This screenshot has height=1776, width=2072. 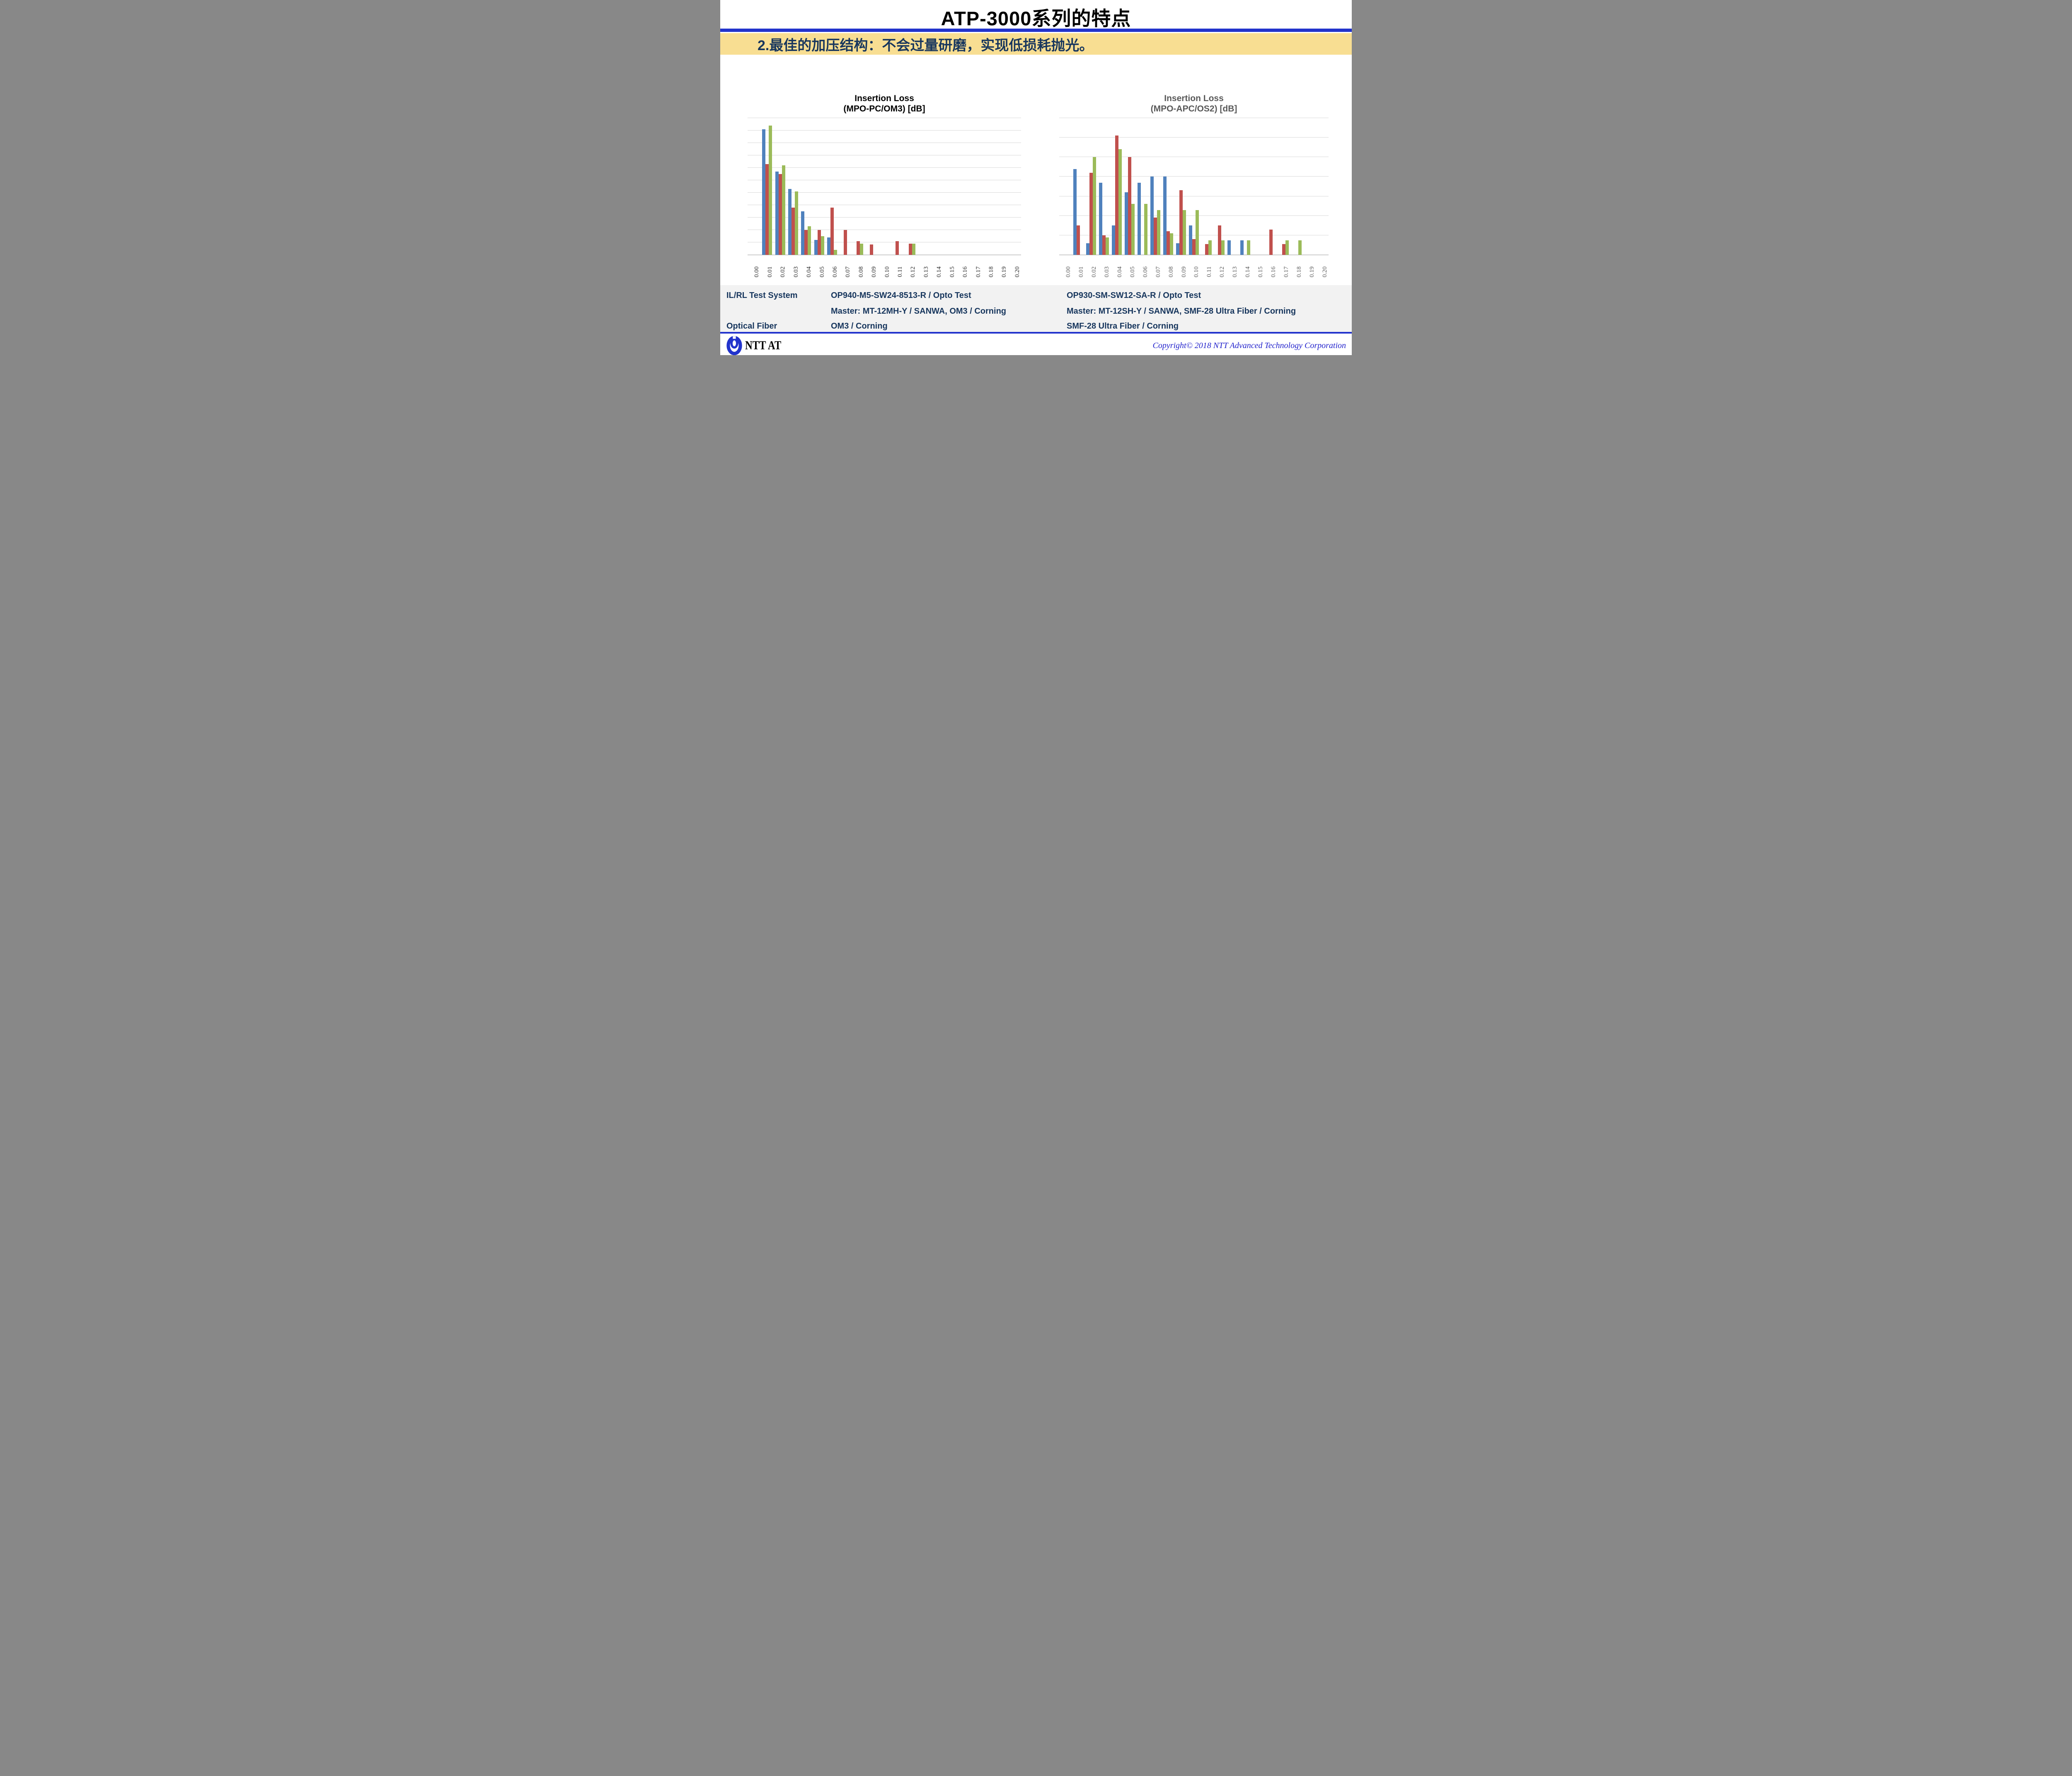 I want to click on series-red-bar-0.10, so click(x=1194, y=247).